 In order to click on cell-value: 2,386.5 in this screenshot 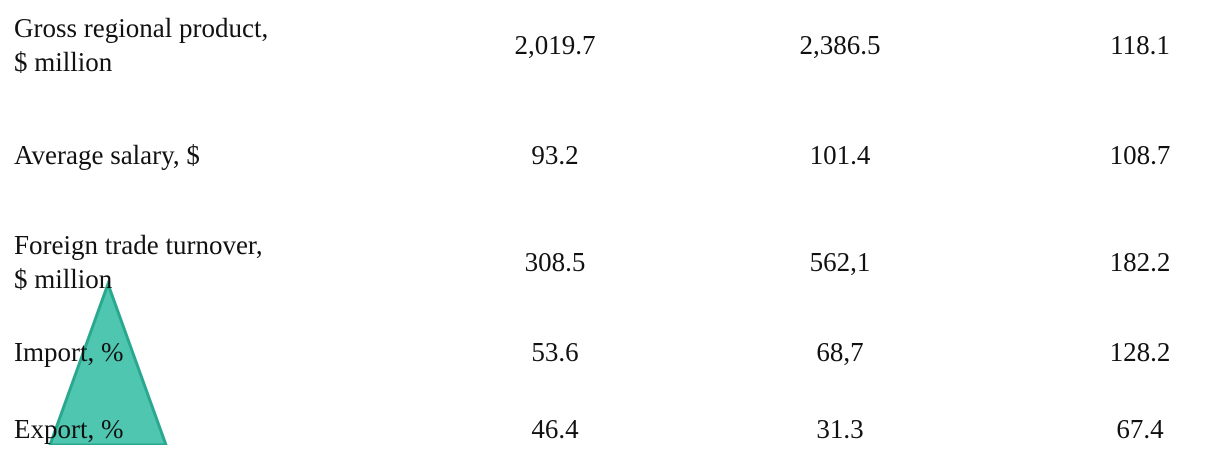, I will do `click(840, 45)`.